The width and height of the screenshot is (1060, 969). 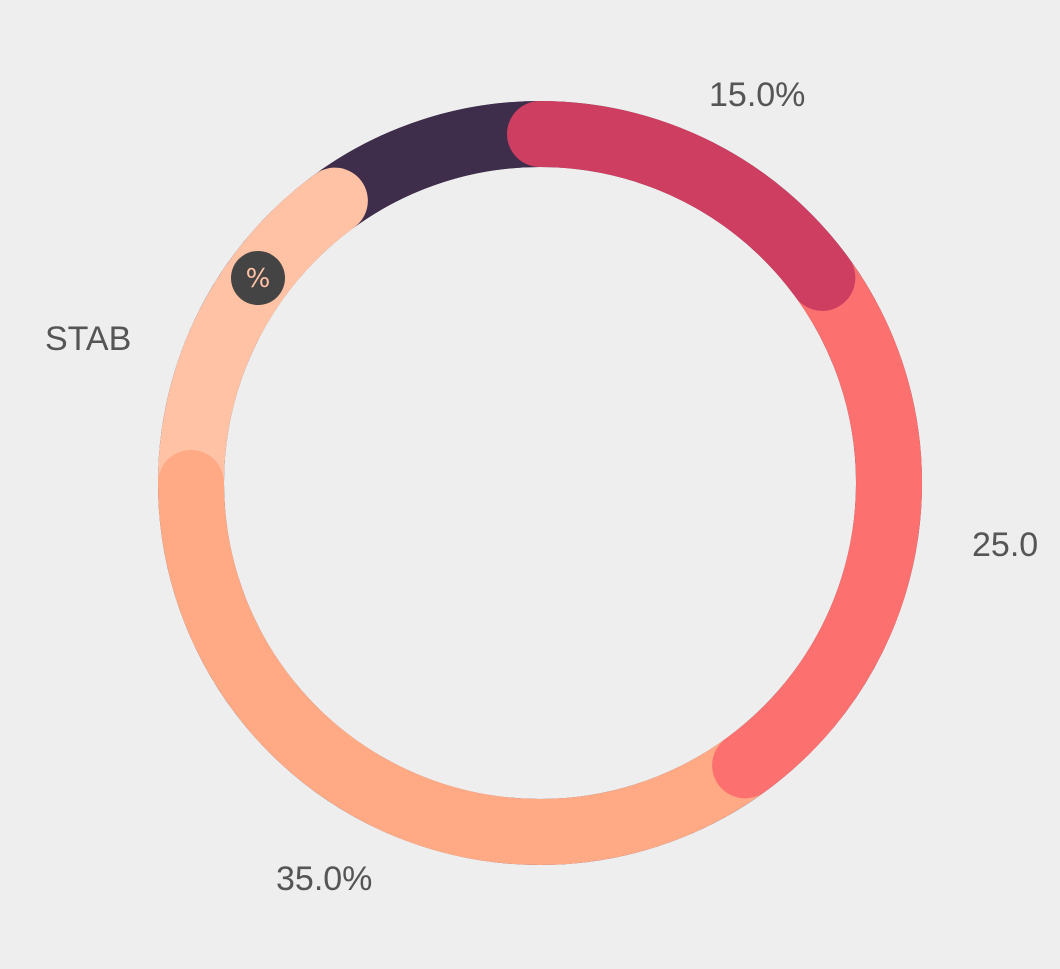 What do you see at coordinates (757, 95) in the screenshot?
I see `slice-label-1: 15.0%` at bounding box center [757, 95].